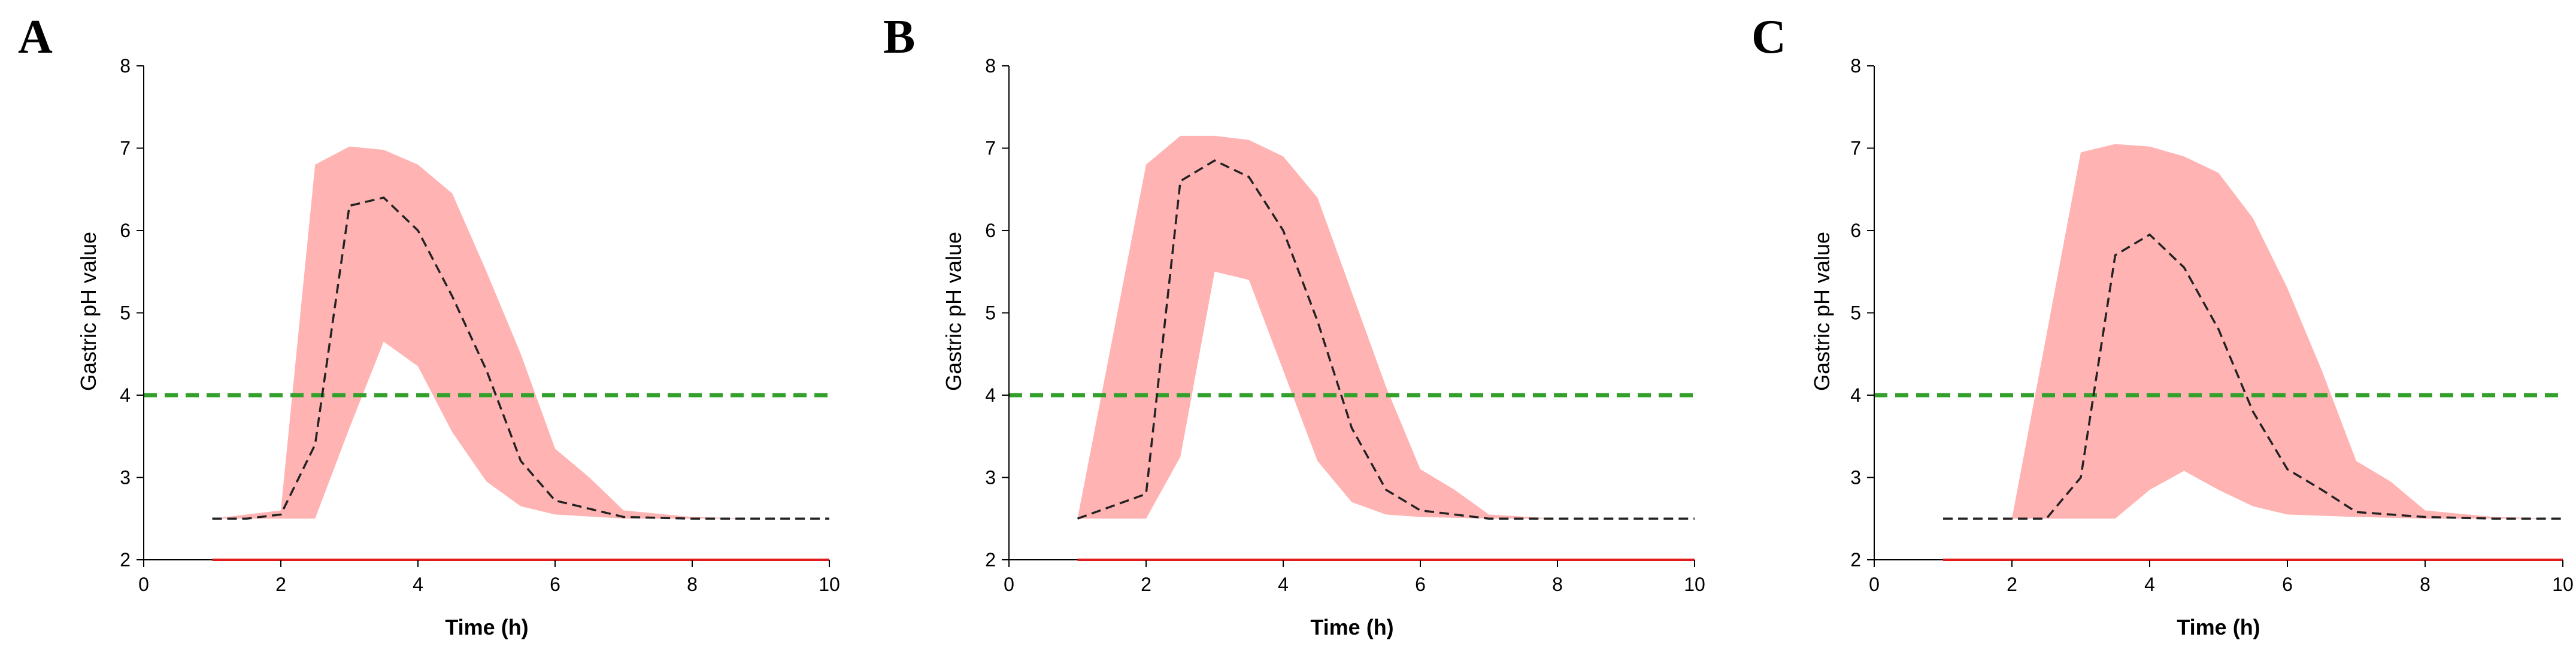 The height and width of the screenshot is (649, 2576). I want to click on median-line-c, so click(2253, 376).